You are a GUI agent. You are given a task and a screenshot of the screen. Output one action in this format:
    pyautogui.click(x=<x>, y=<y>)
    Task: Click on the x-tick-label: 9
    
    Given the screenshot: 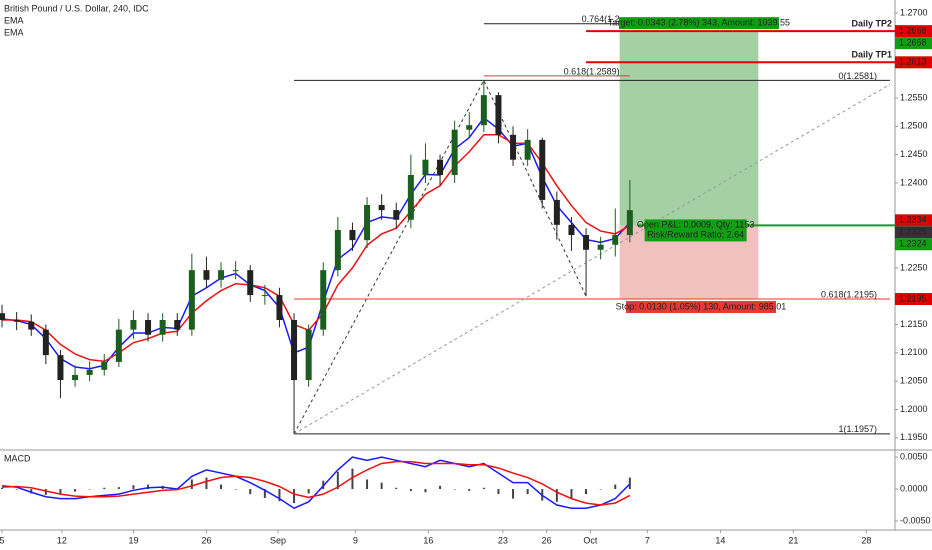 What is the action you would take?
    pyautogui.click(x=355, y=540)
    